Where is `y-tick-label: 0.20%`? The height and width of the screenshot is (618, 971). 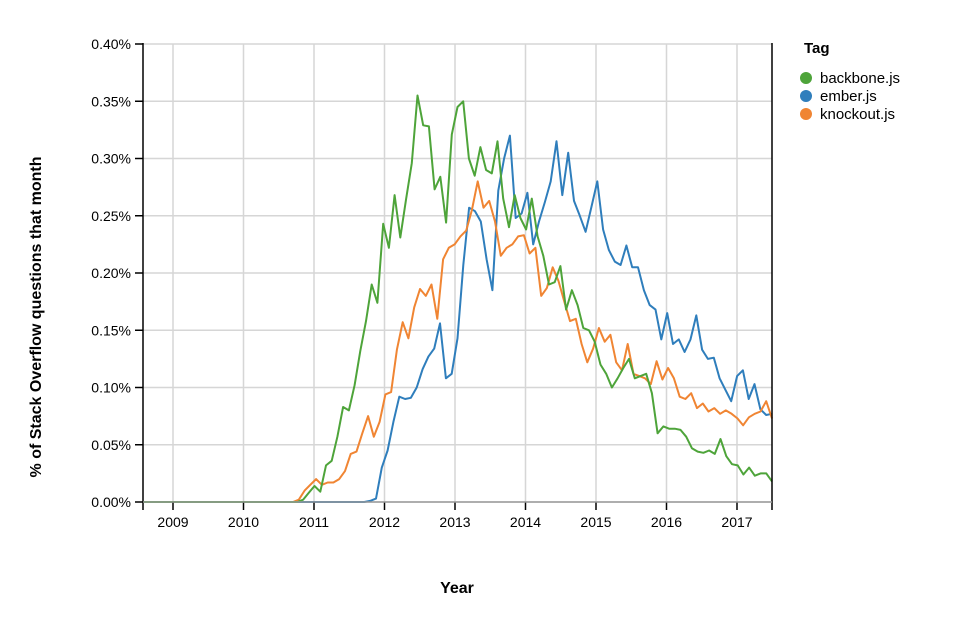
y-tick-label: 0.20% is located at coordinates (111, 273).